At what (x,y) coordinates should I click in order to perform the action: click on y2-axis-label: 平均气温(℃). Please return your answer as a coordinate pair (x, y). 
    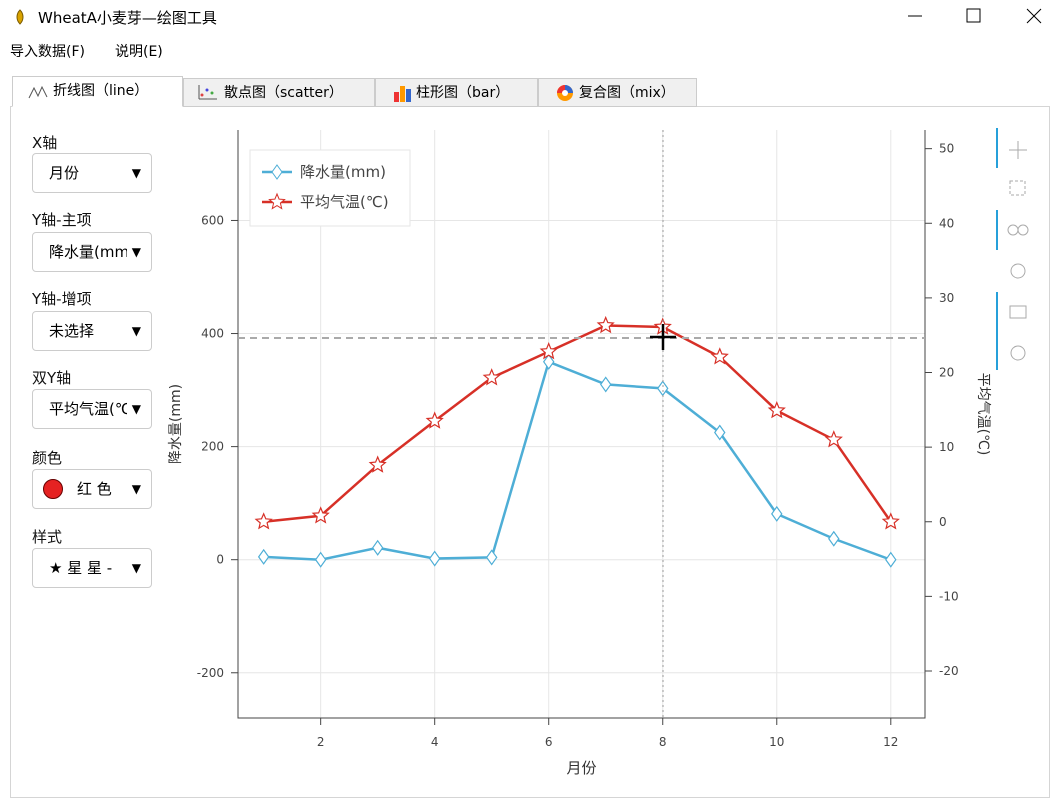
    Looking at the image, I should click on (983, 414).